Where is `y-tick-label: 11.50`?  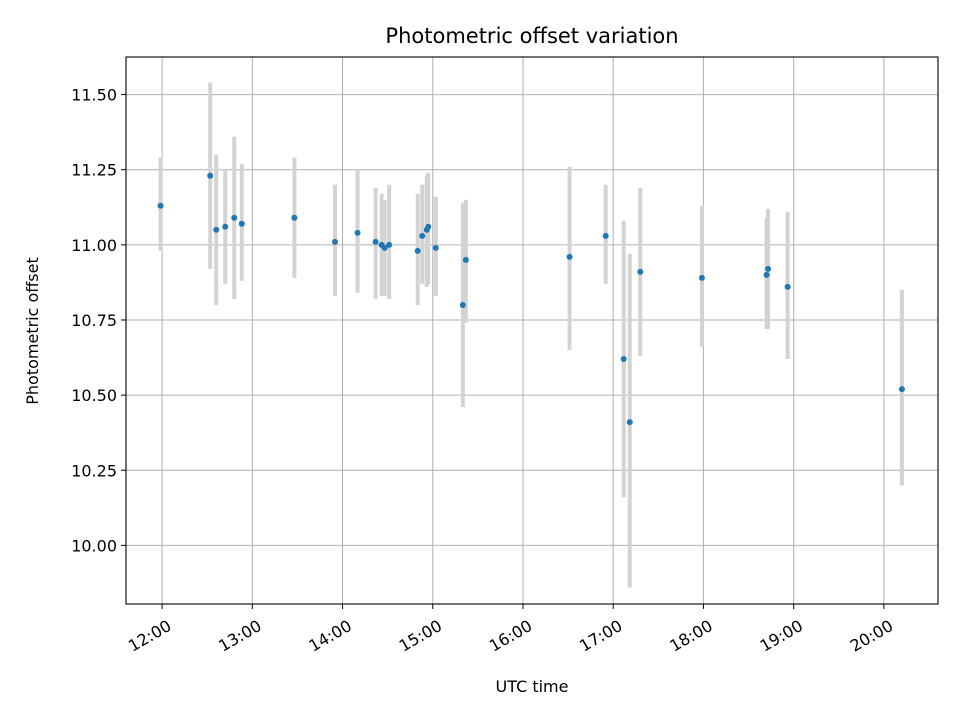
y-tick-label: 11.50 is located at coordinates (94, 95).